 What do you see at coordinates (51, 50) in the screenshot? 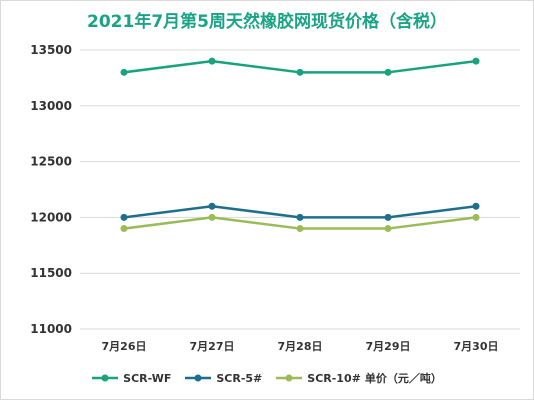
I see `y-tick-label: 13500` at bounding box center [51, 50].